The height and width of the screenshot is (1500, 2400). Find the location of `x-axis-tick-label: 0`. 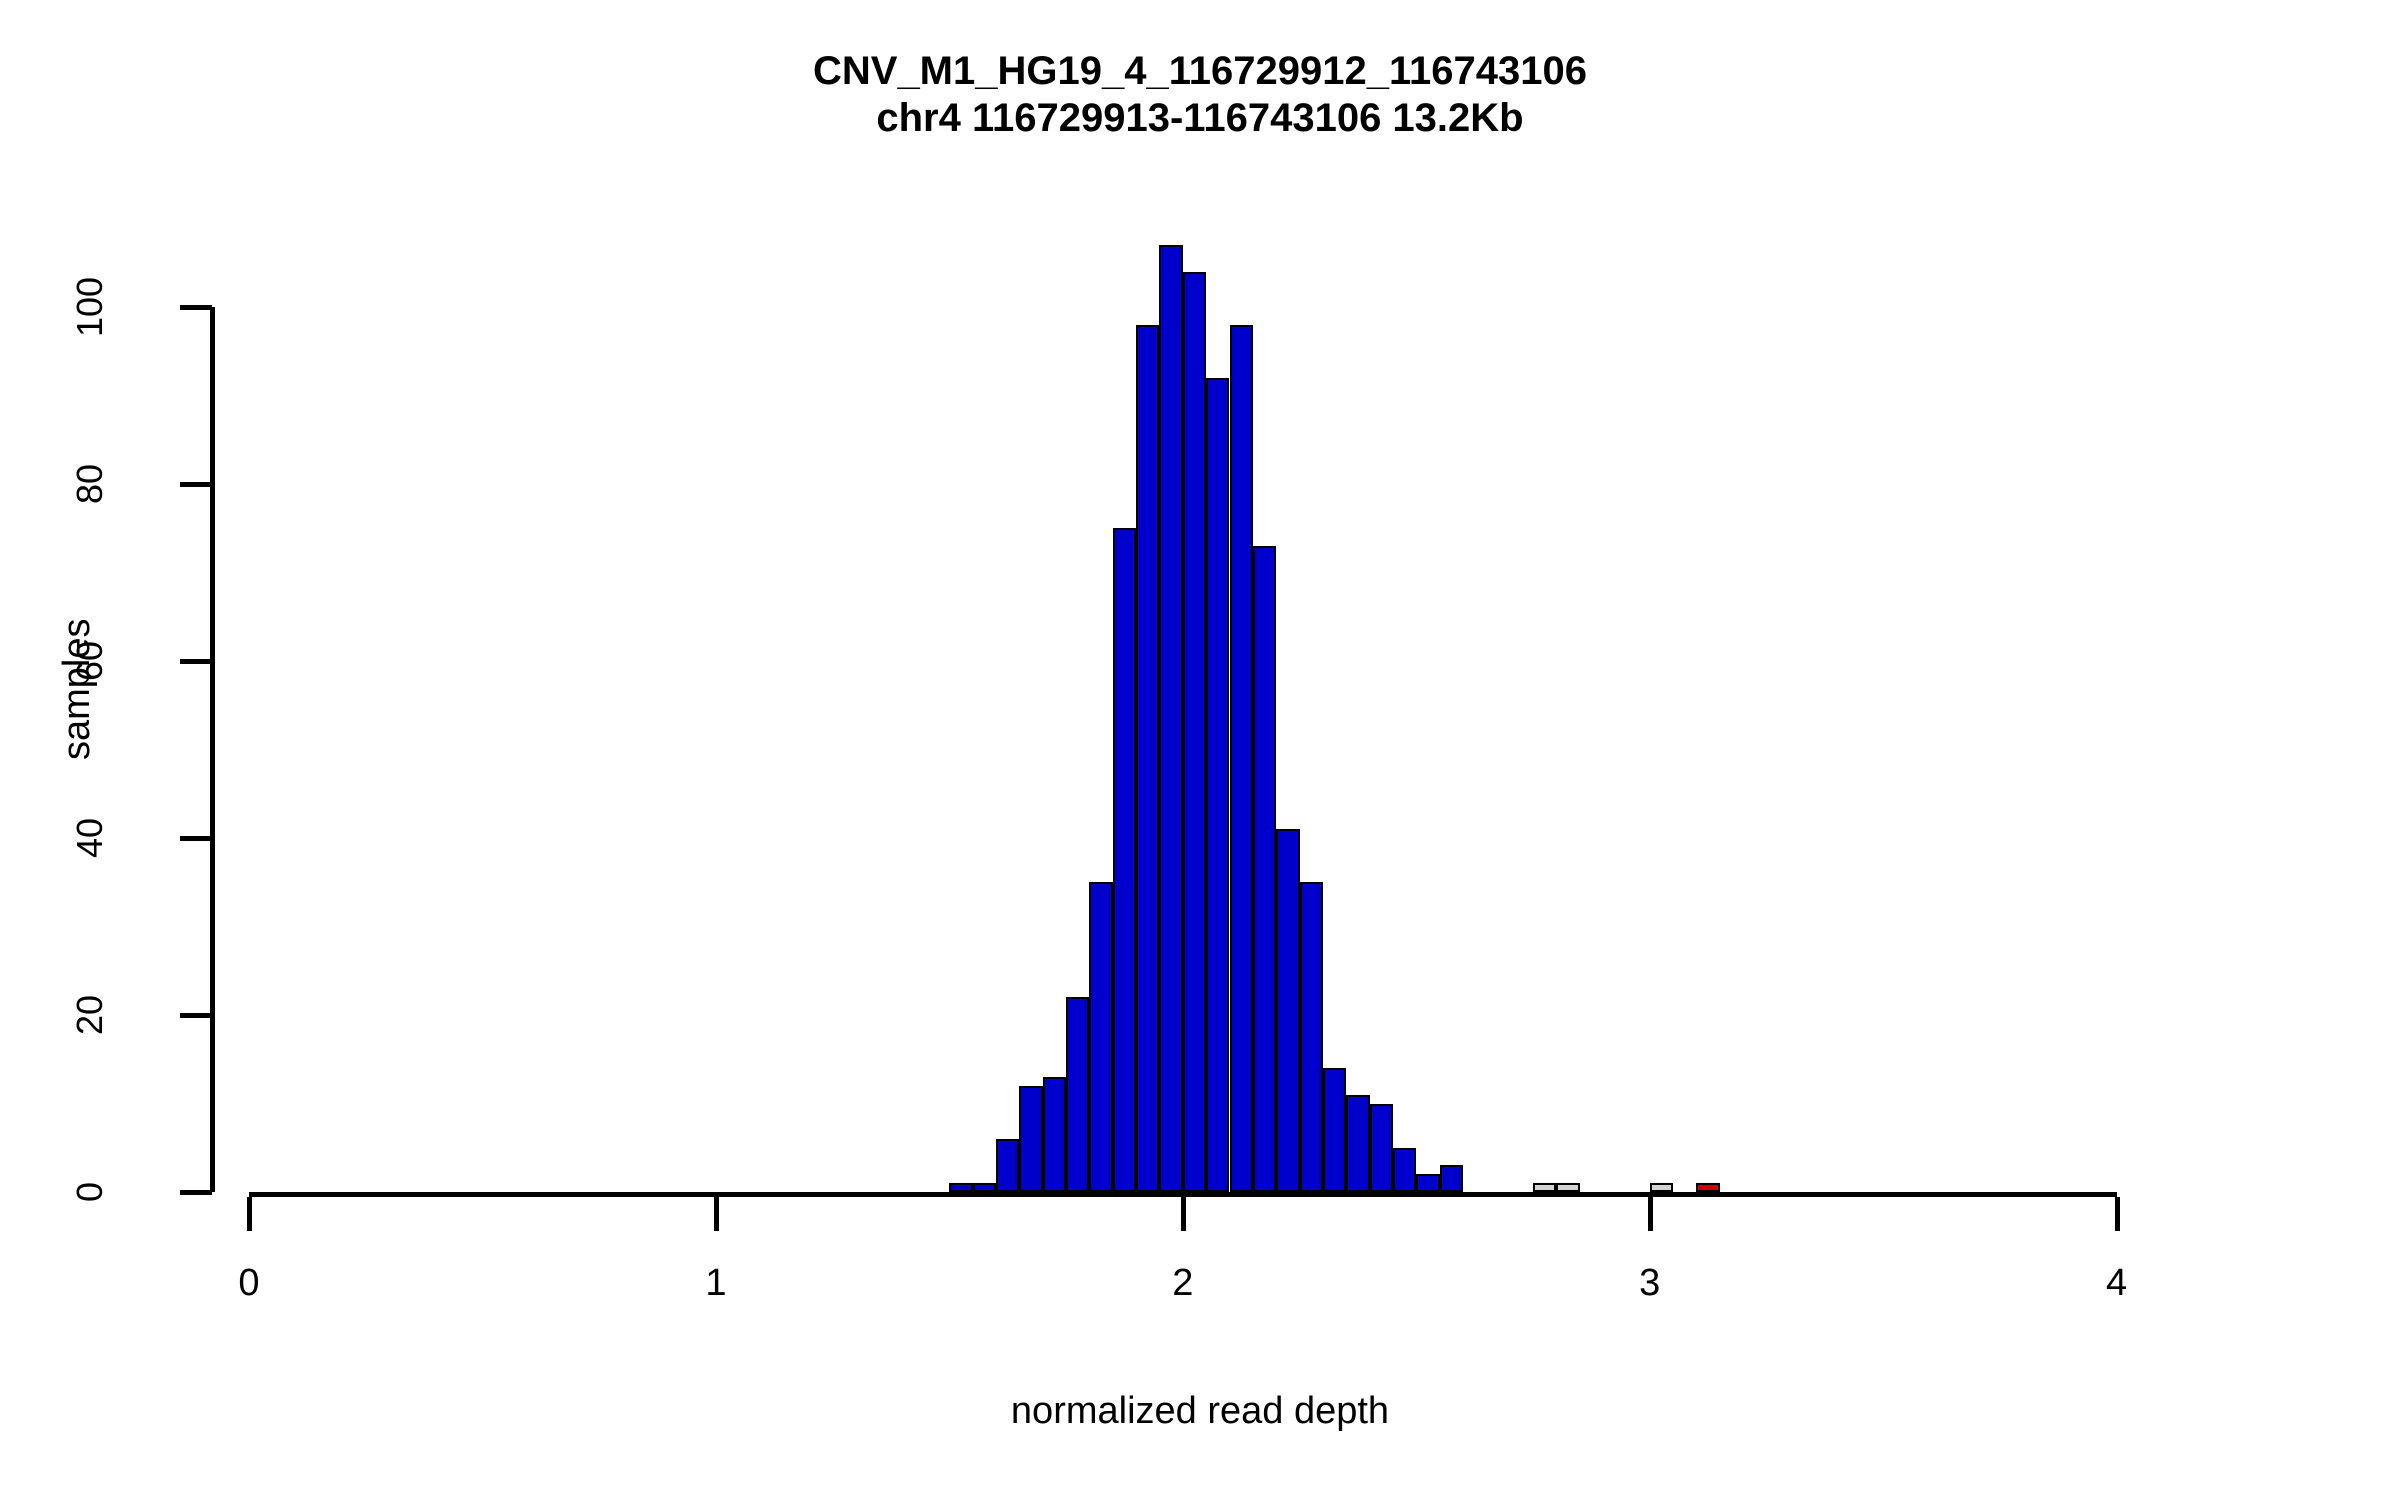

x-axis-tick-label: 0 is located at coordinates (249, 1283).